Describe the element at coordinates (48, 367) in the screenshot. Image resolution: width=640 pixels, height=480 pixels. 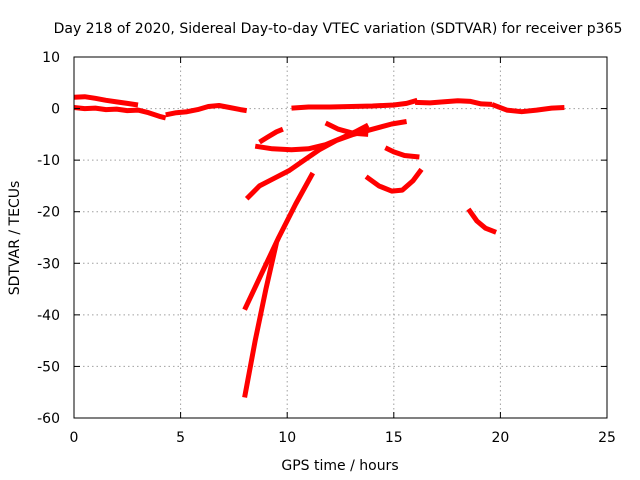
I see `y-tick-label: -50` at that location.